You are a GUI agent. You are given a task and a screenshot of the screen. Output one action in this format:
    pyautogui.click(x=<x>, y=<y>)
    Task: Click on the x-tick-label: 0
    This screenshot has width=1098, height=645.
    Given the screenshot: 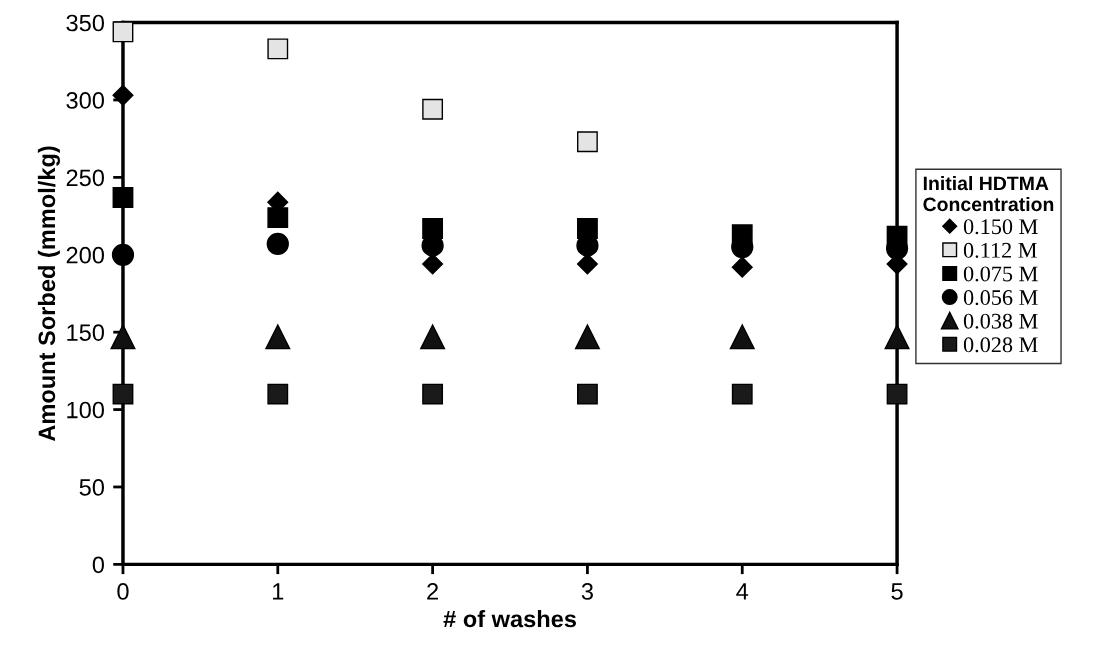 What is the action you would take?
    pyautogui.click(x=123, y=591)
    